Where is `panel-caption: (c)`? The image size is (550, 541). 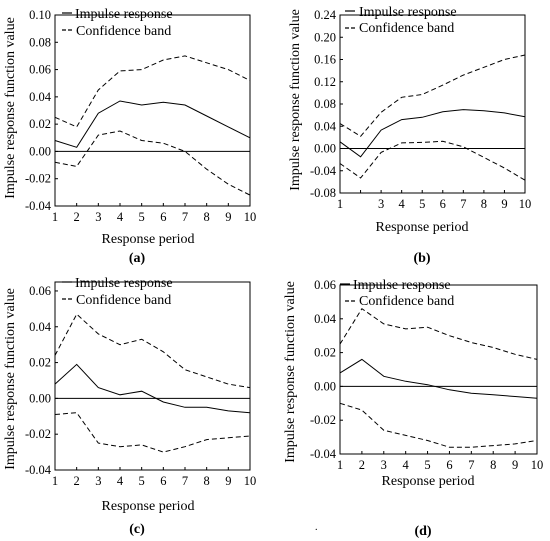 panel-caption: (c) is located at coordinates (137, 529).